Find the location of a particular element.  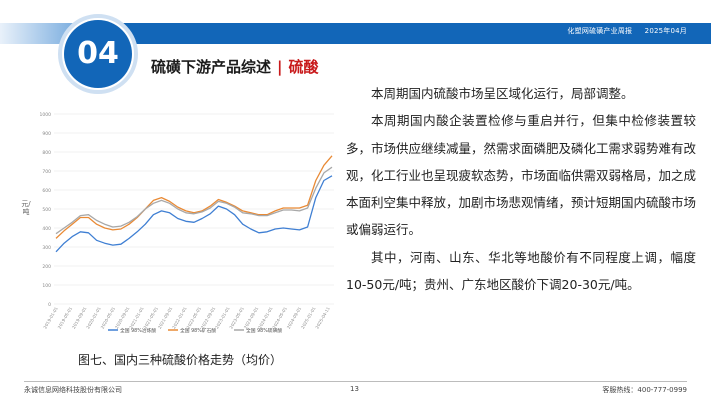

legend-label: 全国 98%冶炼酸 is located at coordinates (138, 330).